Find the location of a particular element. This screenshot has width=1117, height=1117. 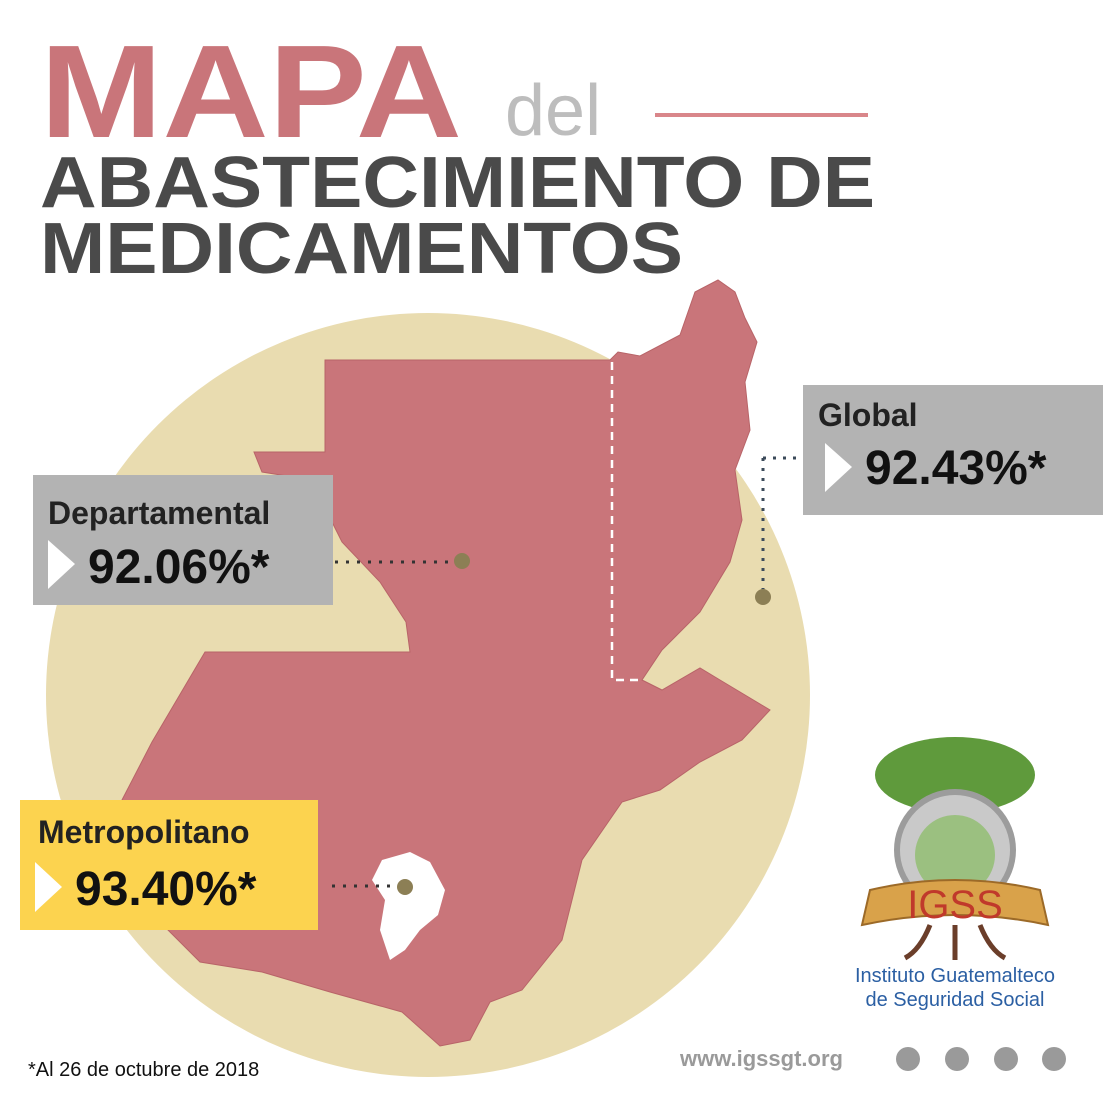

logo-name: de Seguridad Social is located at coordinates (954, 1000).